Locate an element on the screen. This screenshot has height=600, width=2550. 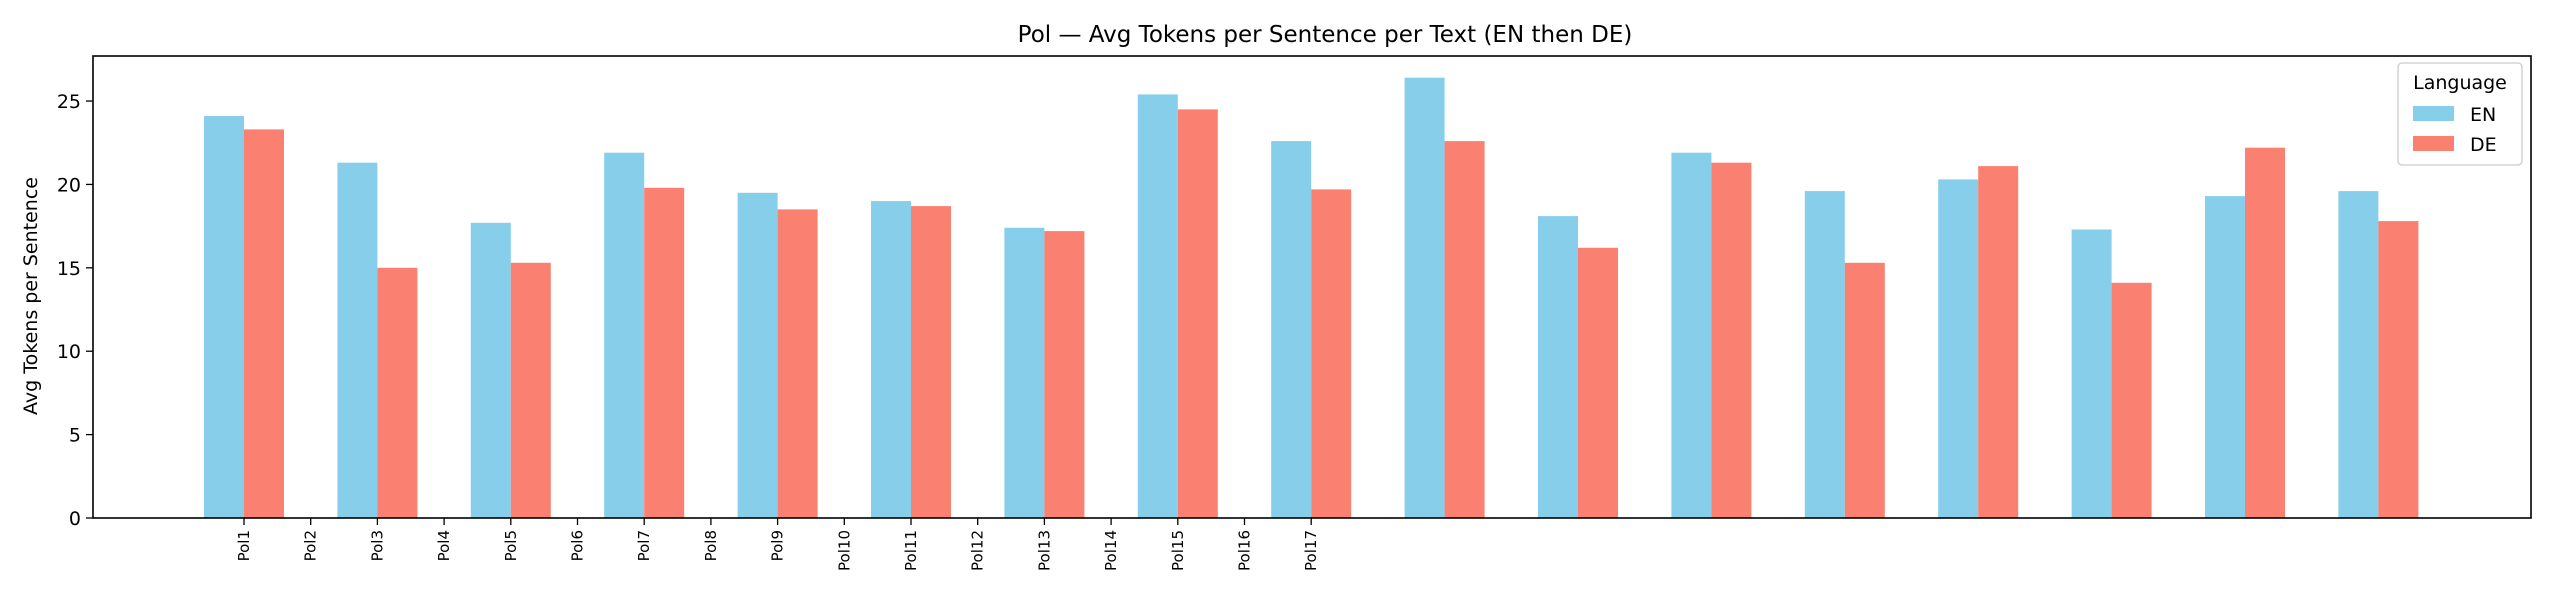
x-tick-label: Pol17 is located at coordinates (1311, 550).